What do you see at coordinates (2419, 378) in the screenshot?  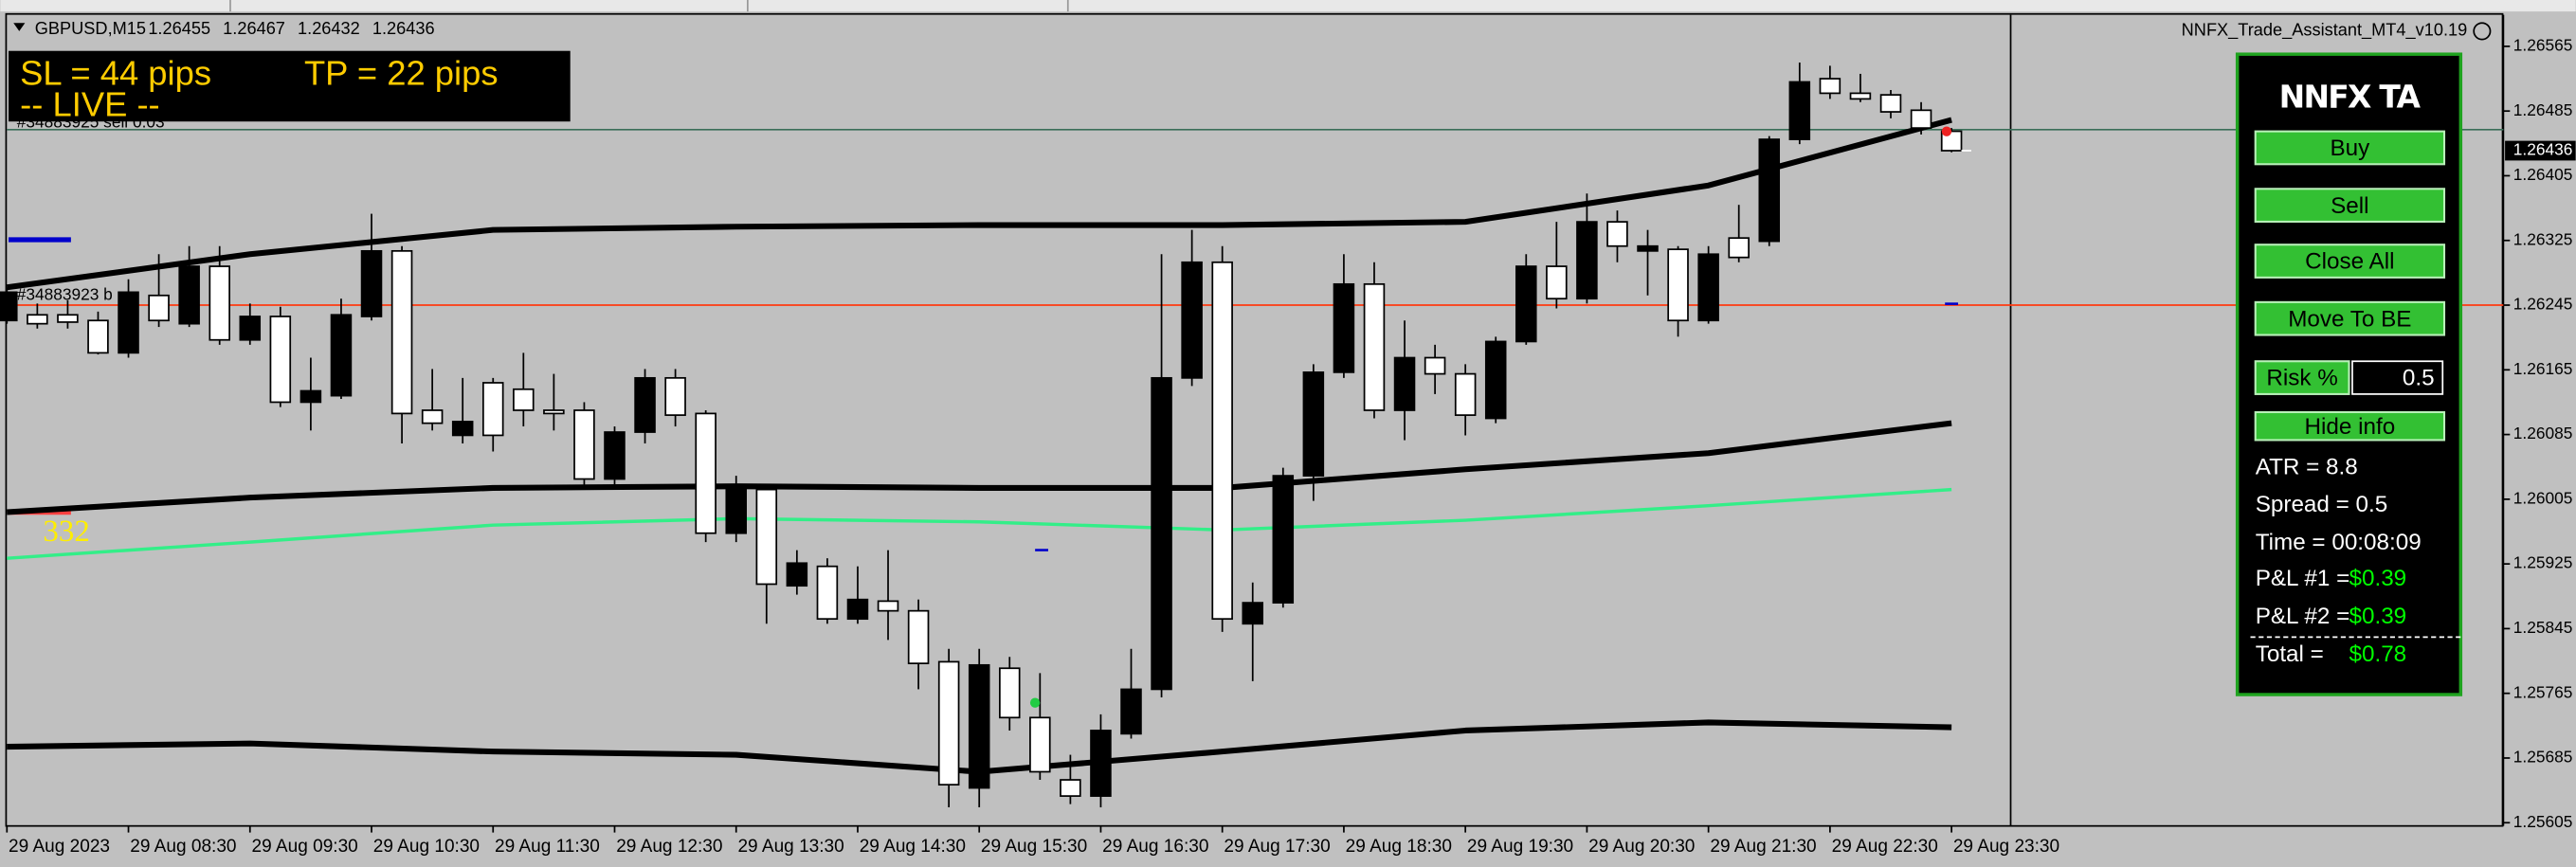 I see `risk-value: 0.5` at bounding box center [2419, 378].